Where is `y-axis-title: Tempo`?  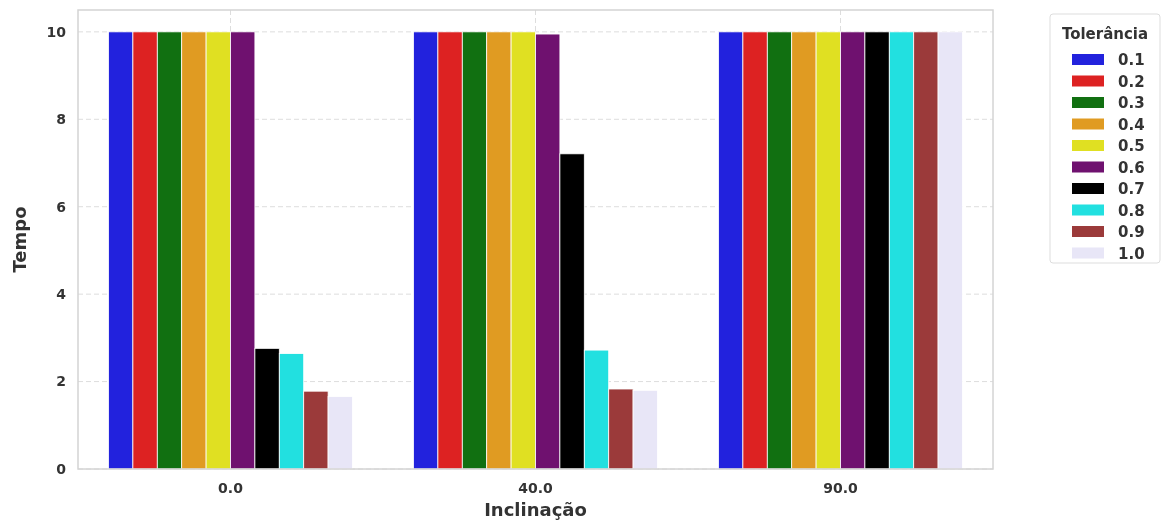 y-axis-title: Tempo is located at coordinates (19, 239).